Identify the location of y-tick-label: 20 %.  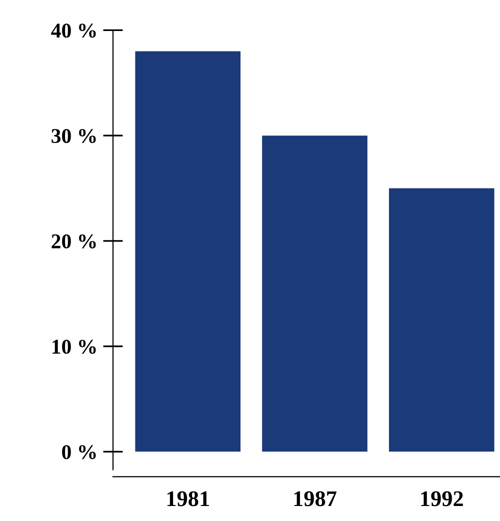
(74, 241).